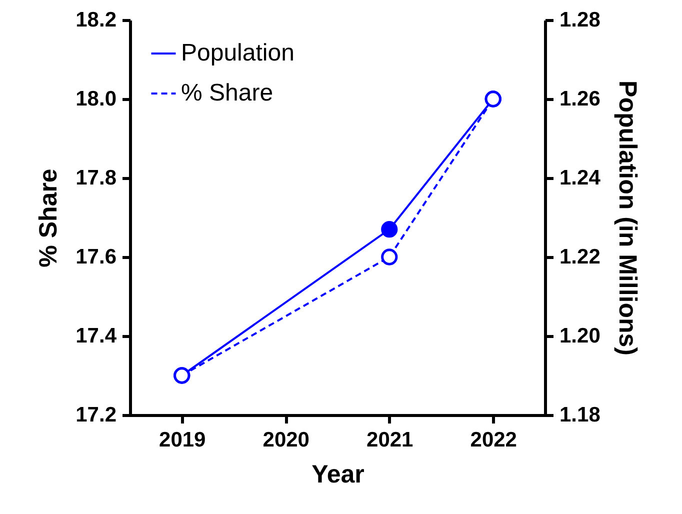  I want to click on legend-label: % Share, so click(227, 93).